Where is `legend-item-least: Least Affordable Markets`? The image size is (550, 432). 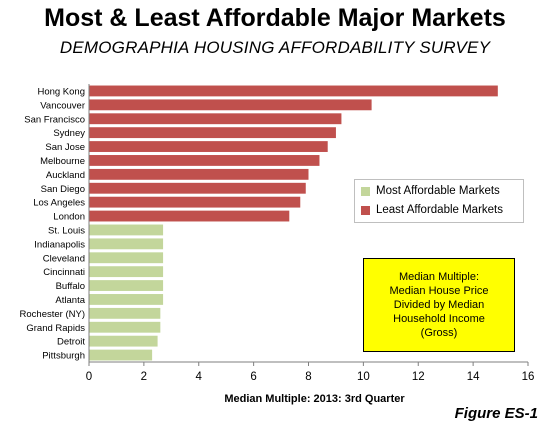
legend-item-least: Least Affordable Markets is located at coordinates (432, 210).